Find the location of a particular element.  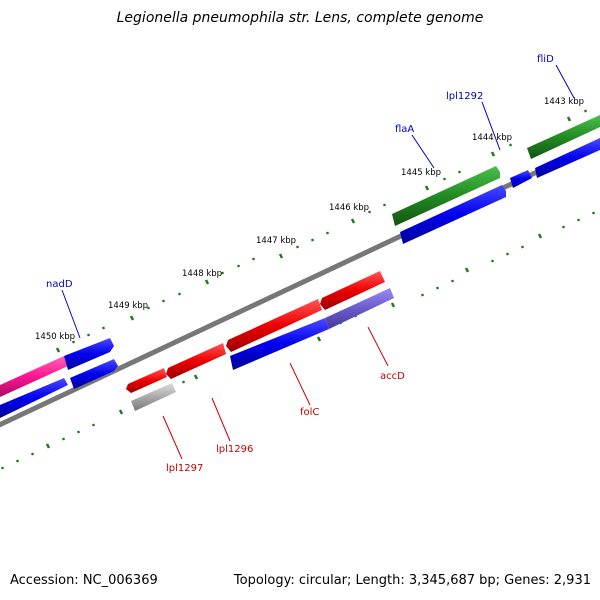

leader-folC is located at coordinates (300, 384).